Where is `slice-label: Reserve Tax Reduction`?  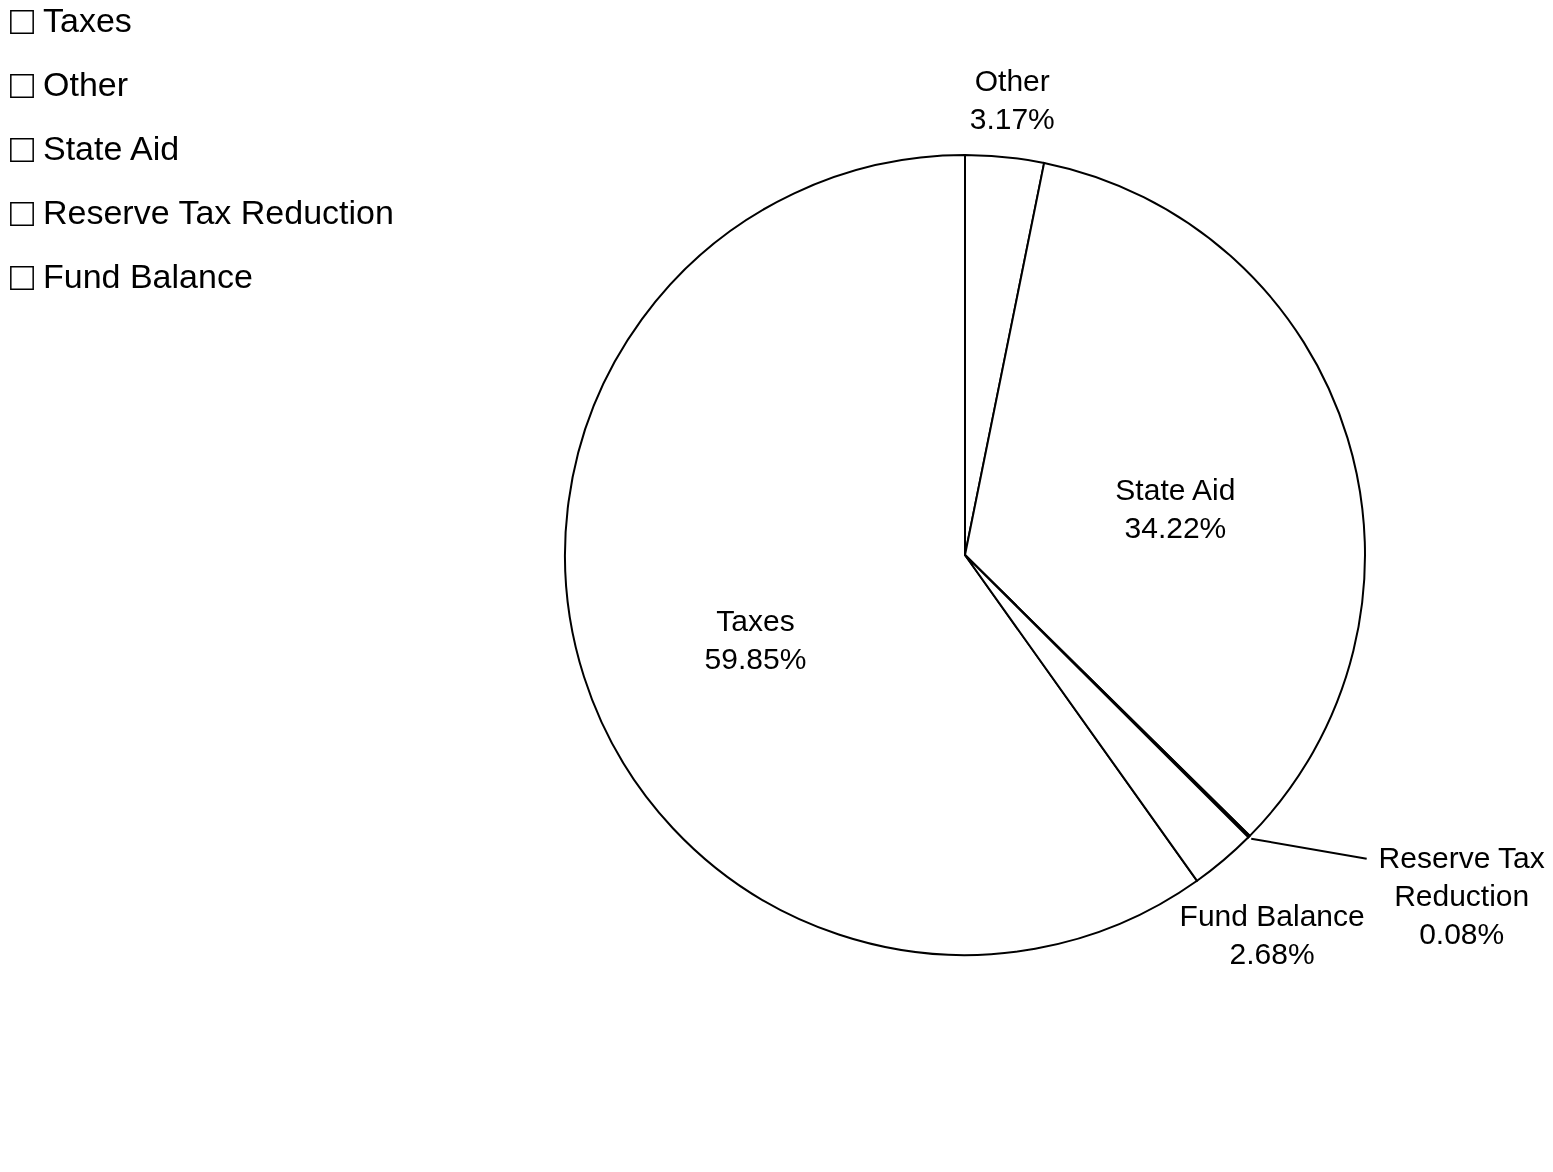
slice-label: Reserve Tax Reduction is located at coordinates (1461, 876).